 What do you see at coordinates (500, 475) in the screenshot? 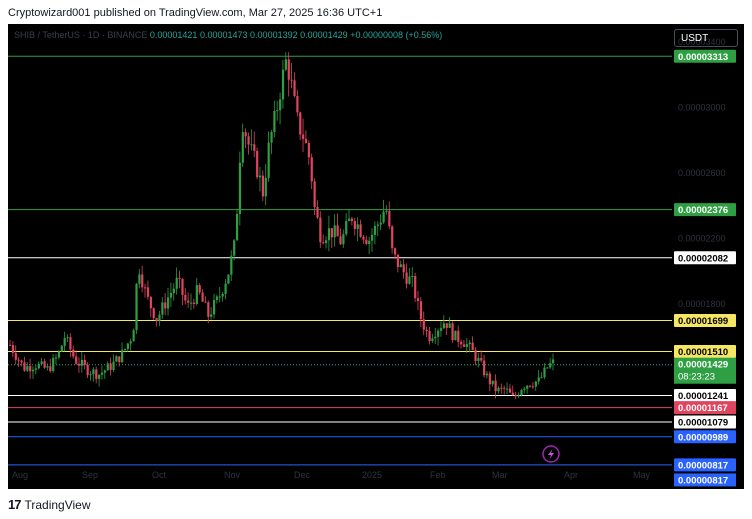
I see `x-tick-label: Mar` at bounding box center [500, 475].